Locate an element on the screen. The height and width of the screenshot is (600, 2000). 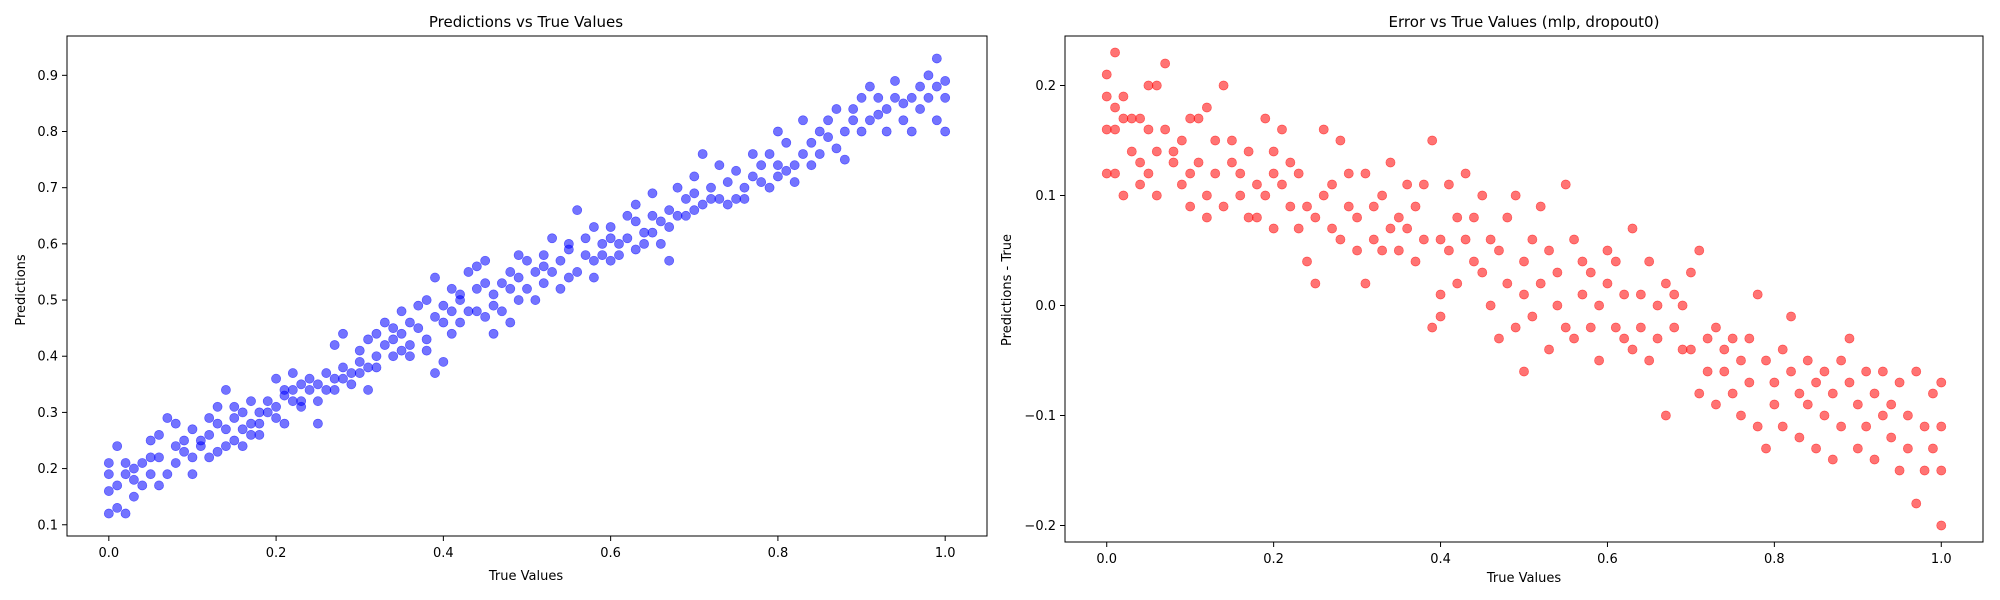
x-tick-label: 0.0 is located at coordinates (108, 553).